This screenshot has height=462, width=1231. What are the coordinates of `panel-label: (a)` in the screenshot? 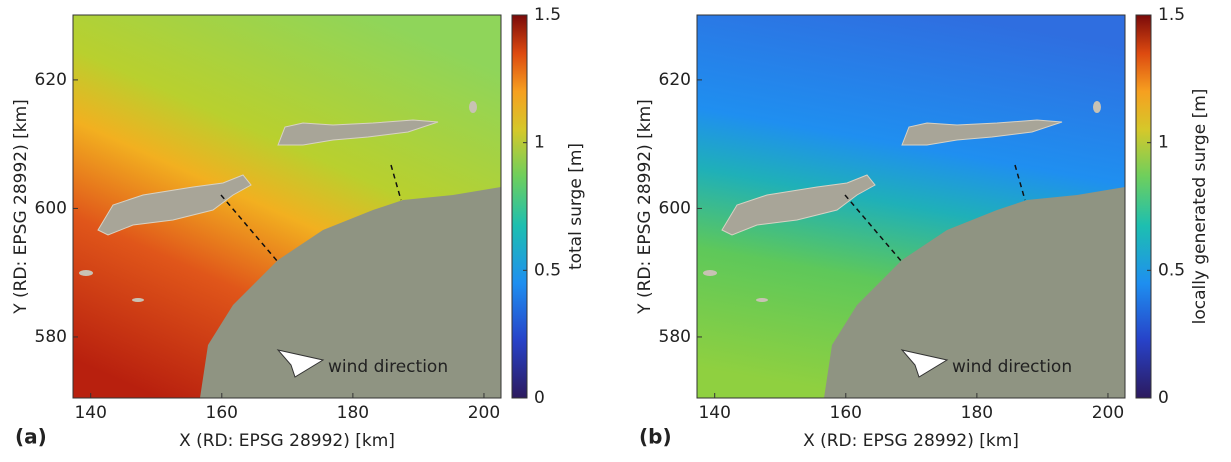 It's located at (31, 437).